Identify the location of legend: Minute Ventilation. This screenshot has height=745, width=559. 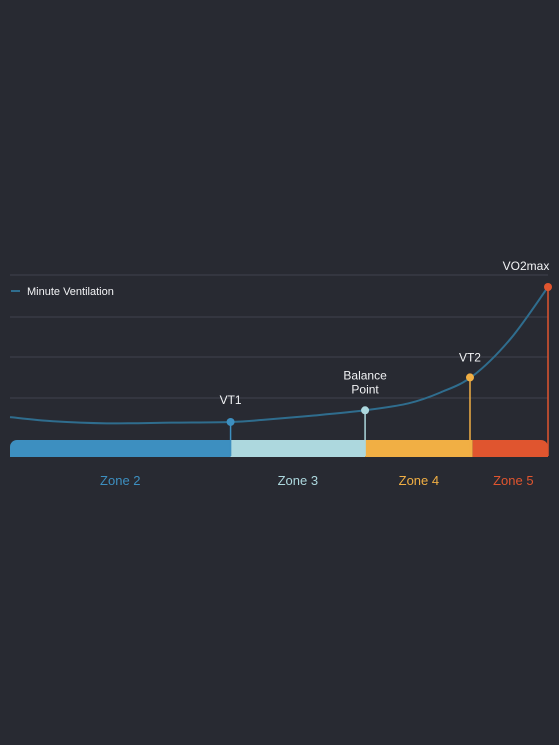
(62, 292).